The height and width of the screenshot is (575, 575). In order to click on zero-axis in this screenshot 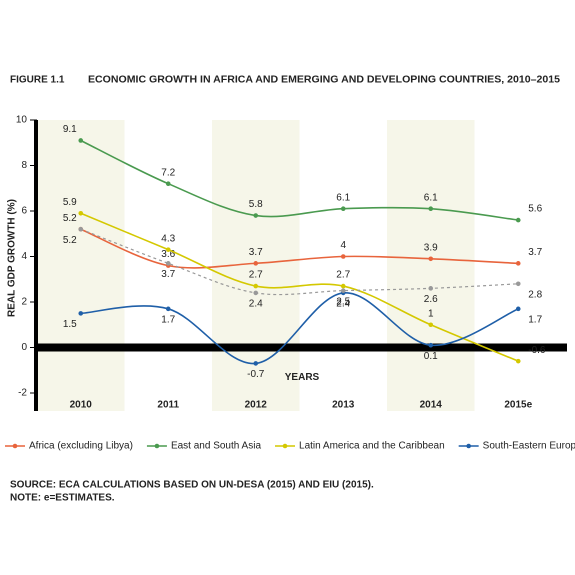, I will do `click(302, 347)`.